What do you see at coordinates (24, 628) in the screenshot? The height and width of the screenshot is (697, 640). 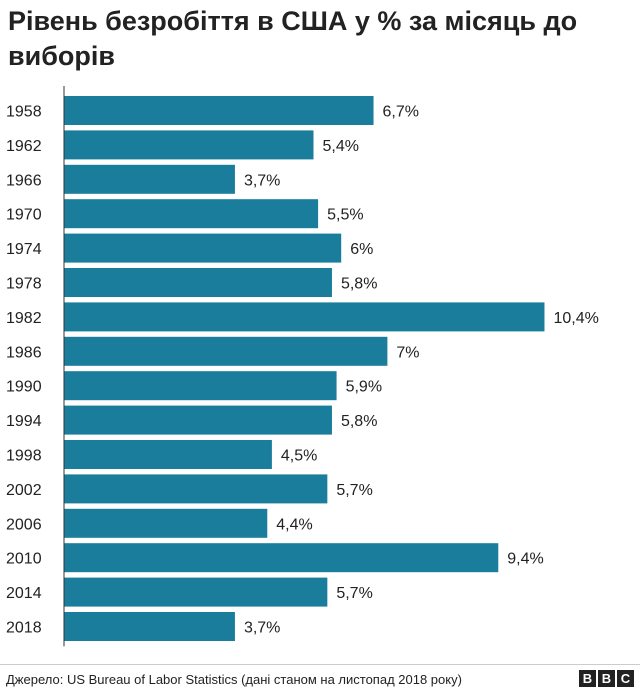 I see `tick-label: 2018` at bounding box center [24, 628].